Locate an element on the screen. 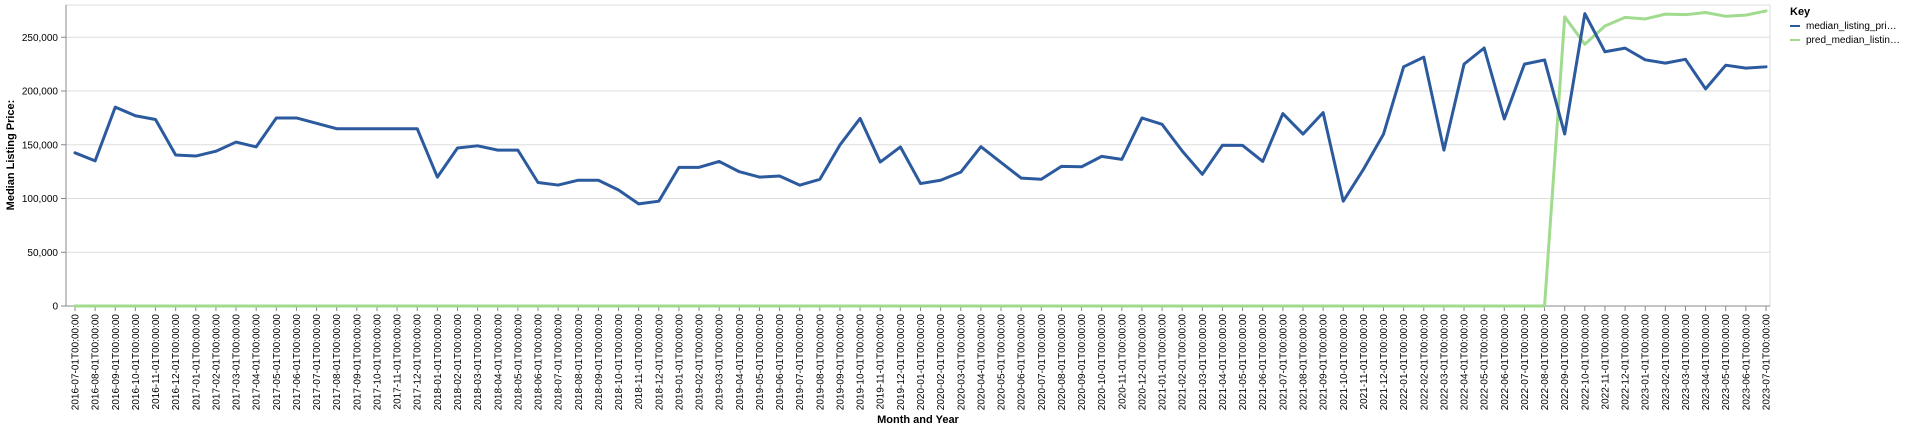 Image resolution: width=1920 pixels, height=429 pixels. x-tick-label: 2019-05-01T00:00:00 is located at coordinates (760, 362).